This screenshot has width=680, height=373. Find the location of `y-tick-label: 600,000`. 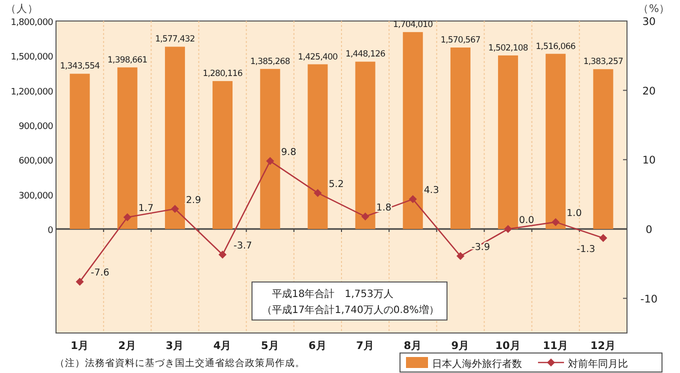

y-tick-label: 600,000 is located at coordinates (36, 161).